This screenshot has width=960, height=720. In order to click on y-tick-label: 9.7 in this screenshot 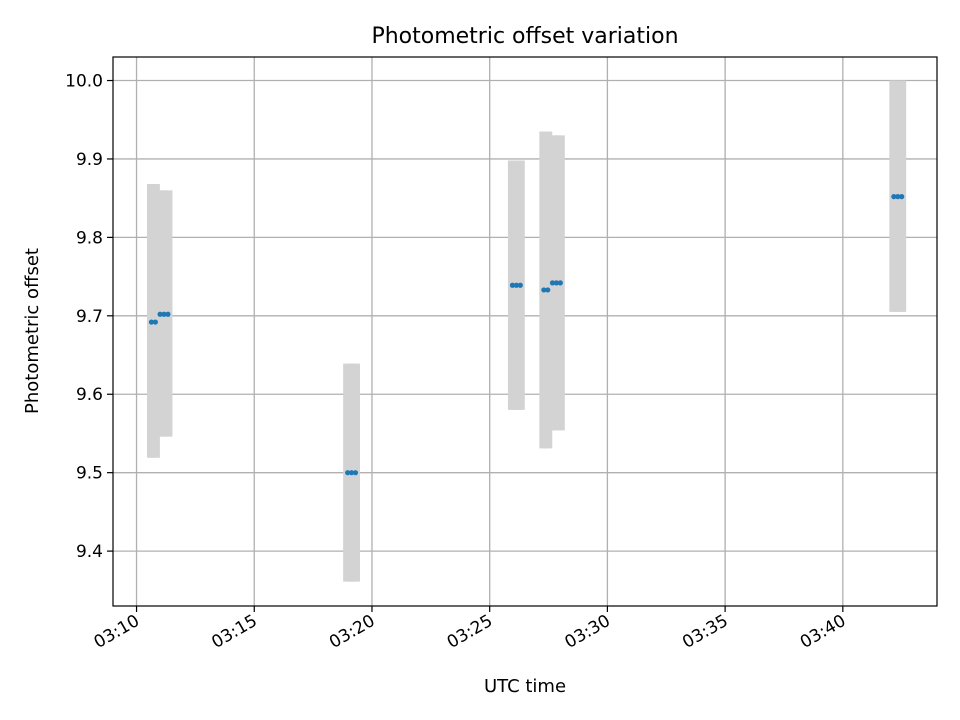, I will do `click(89, 317)`.